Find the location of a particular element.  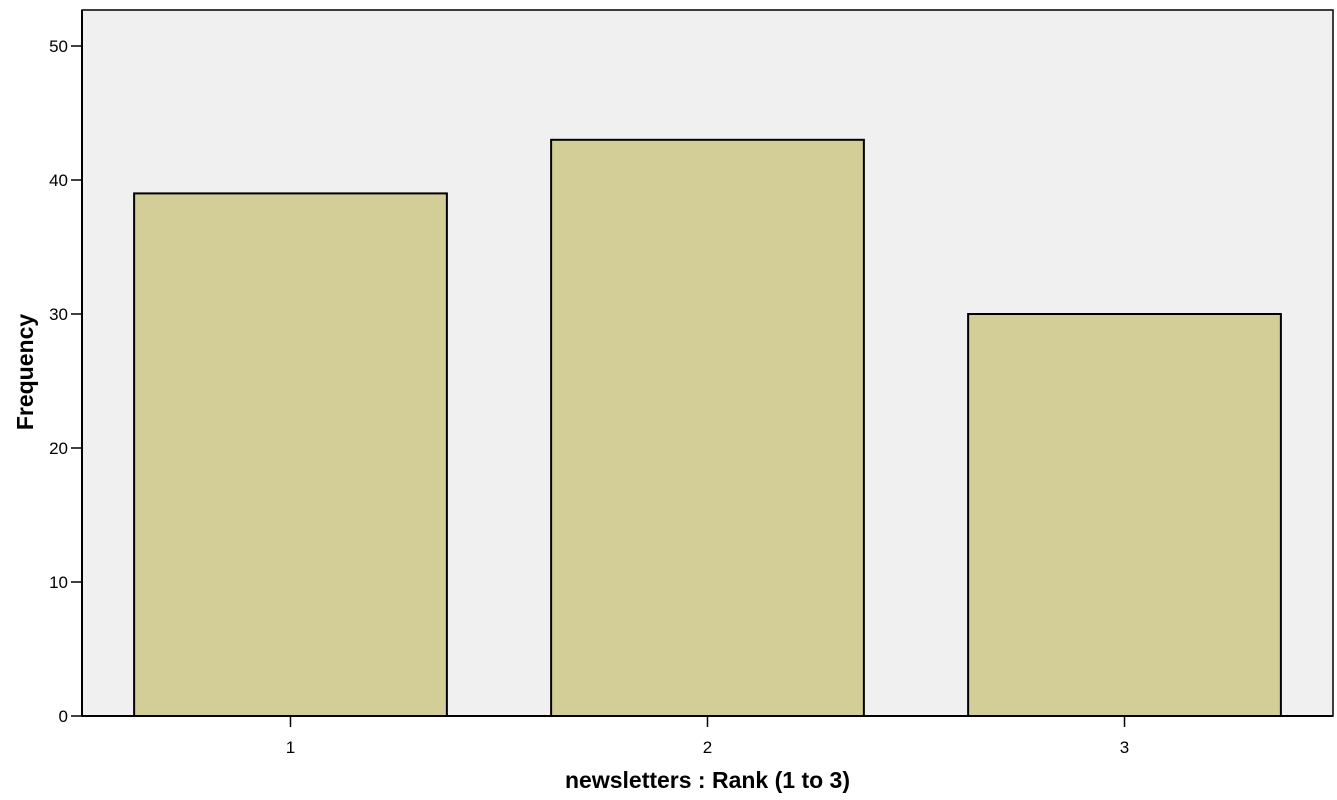

x-axis-title: newsletters : Rank (1 to 3) is located at coordinates (707, 780).